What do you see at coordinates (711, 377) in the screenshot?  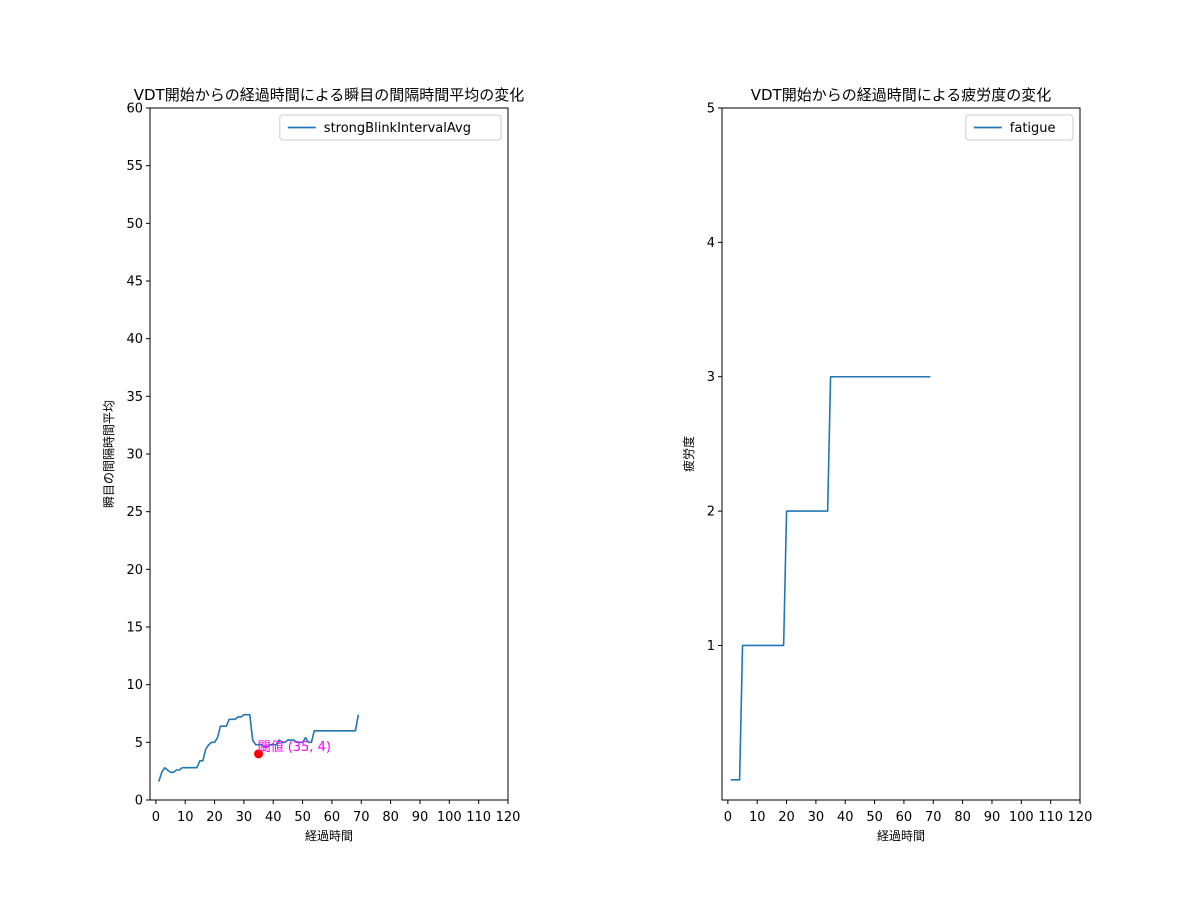 I see `y-tick-label: 3` at bounding box center [711, 377].